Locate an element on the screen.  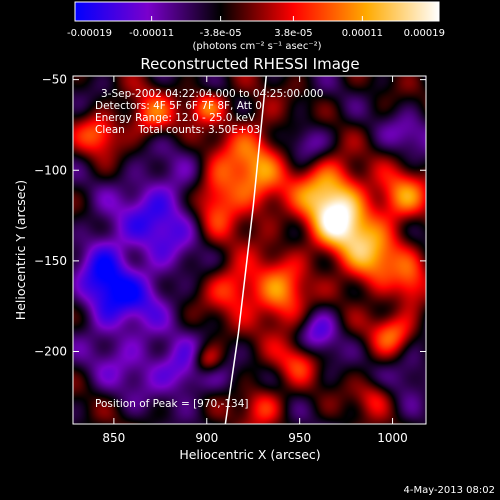
x-tick-label: 900 is located at coordinates (206, 438).